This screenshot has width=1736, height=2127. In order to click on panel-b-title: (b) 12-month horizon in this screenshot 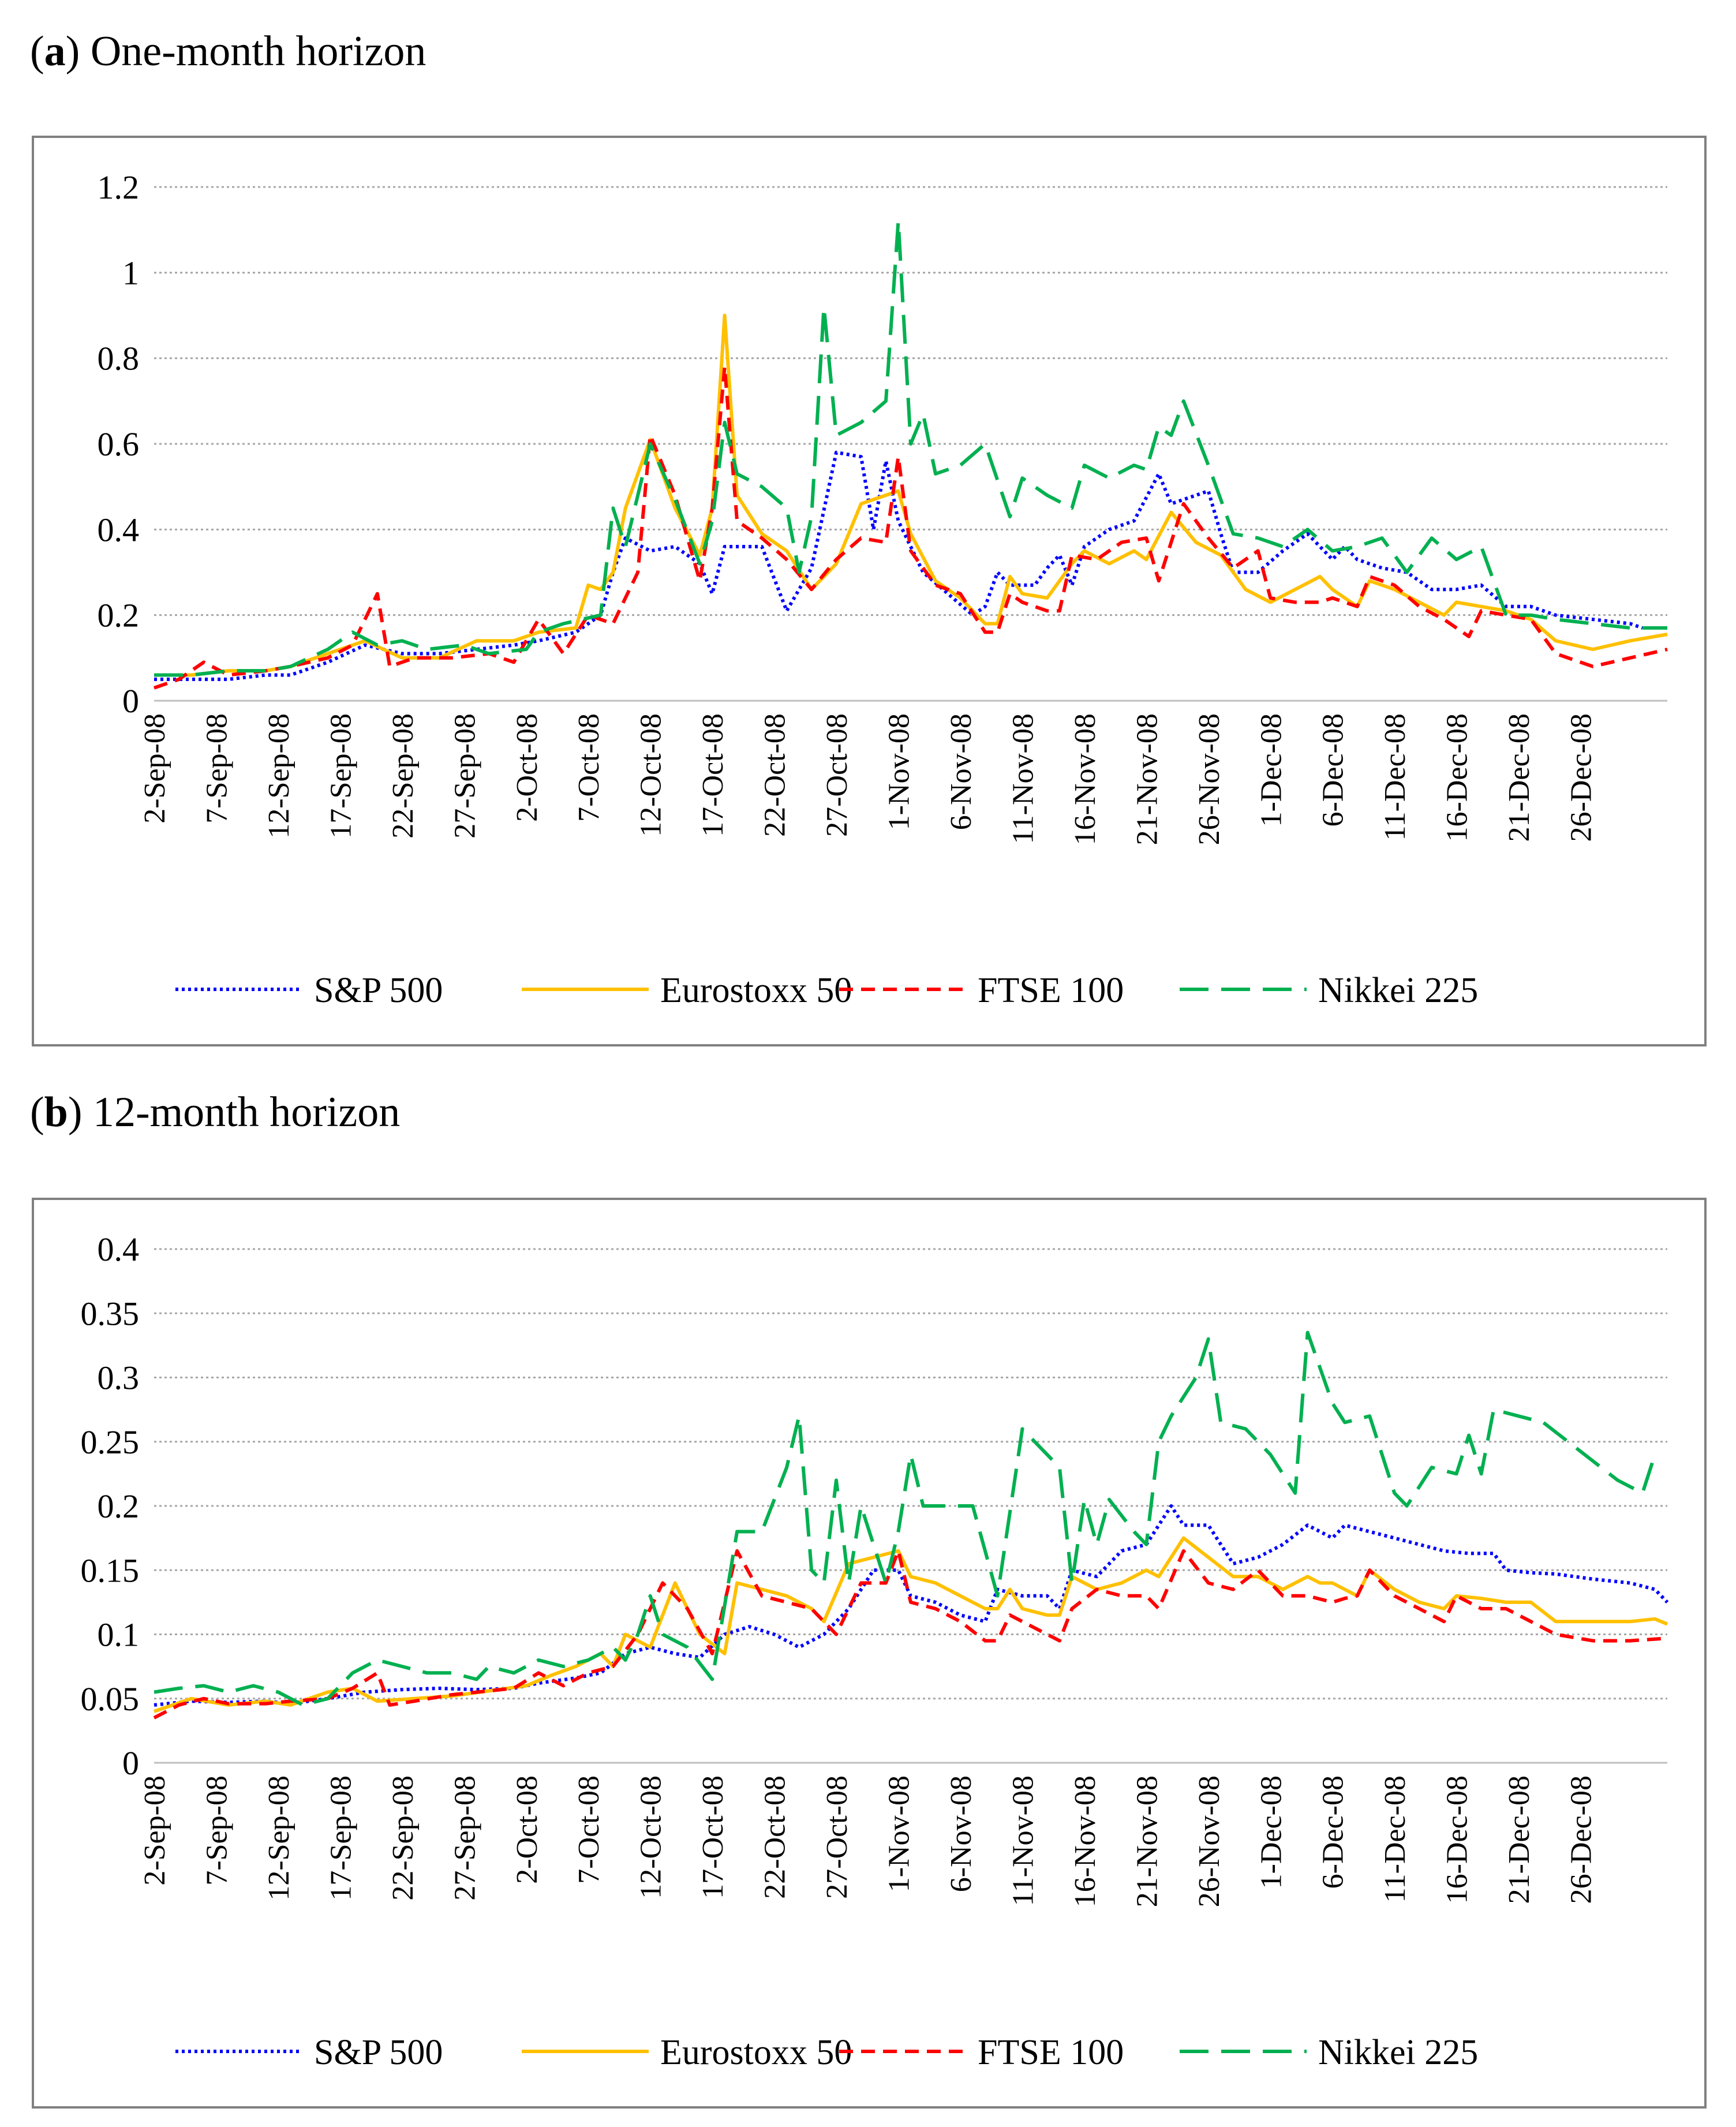, I will do `click(216, 1112)`.